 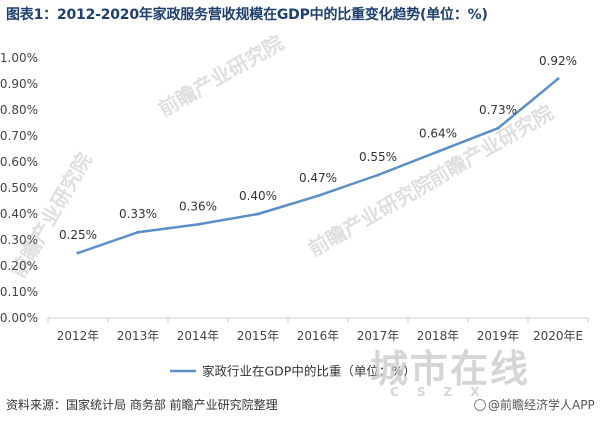 What do you see at coordinates (19, 240) in the screenshot?
I see `y-tick-label: 0.30%` at bounding box center [19, 240].